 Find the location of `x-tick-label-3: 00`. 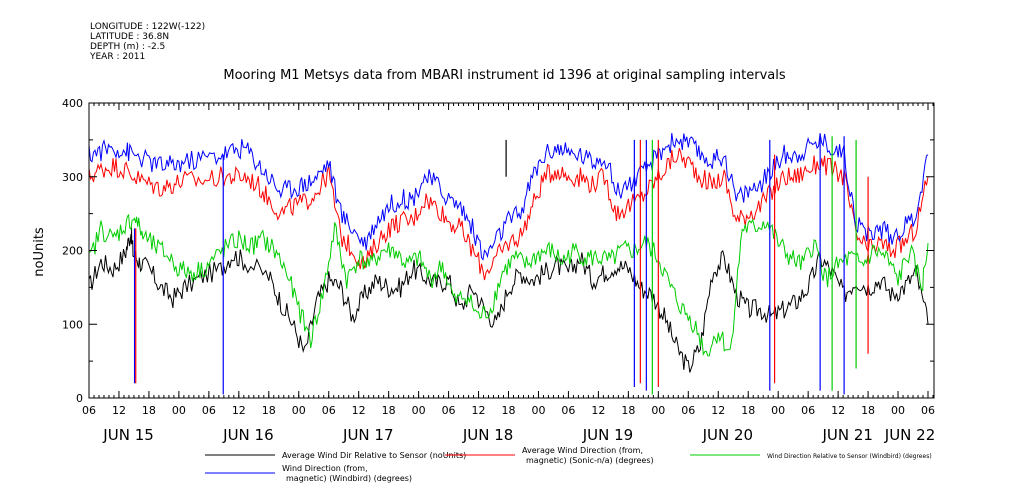

x-tick-label-3: 00 is located at coordinates (179, 410).